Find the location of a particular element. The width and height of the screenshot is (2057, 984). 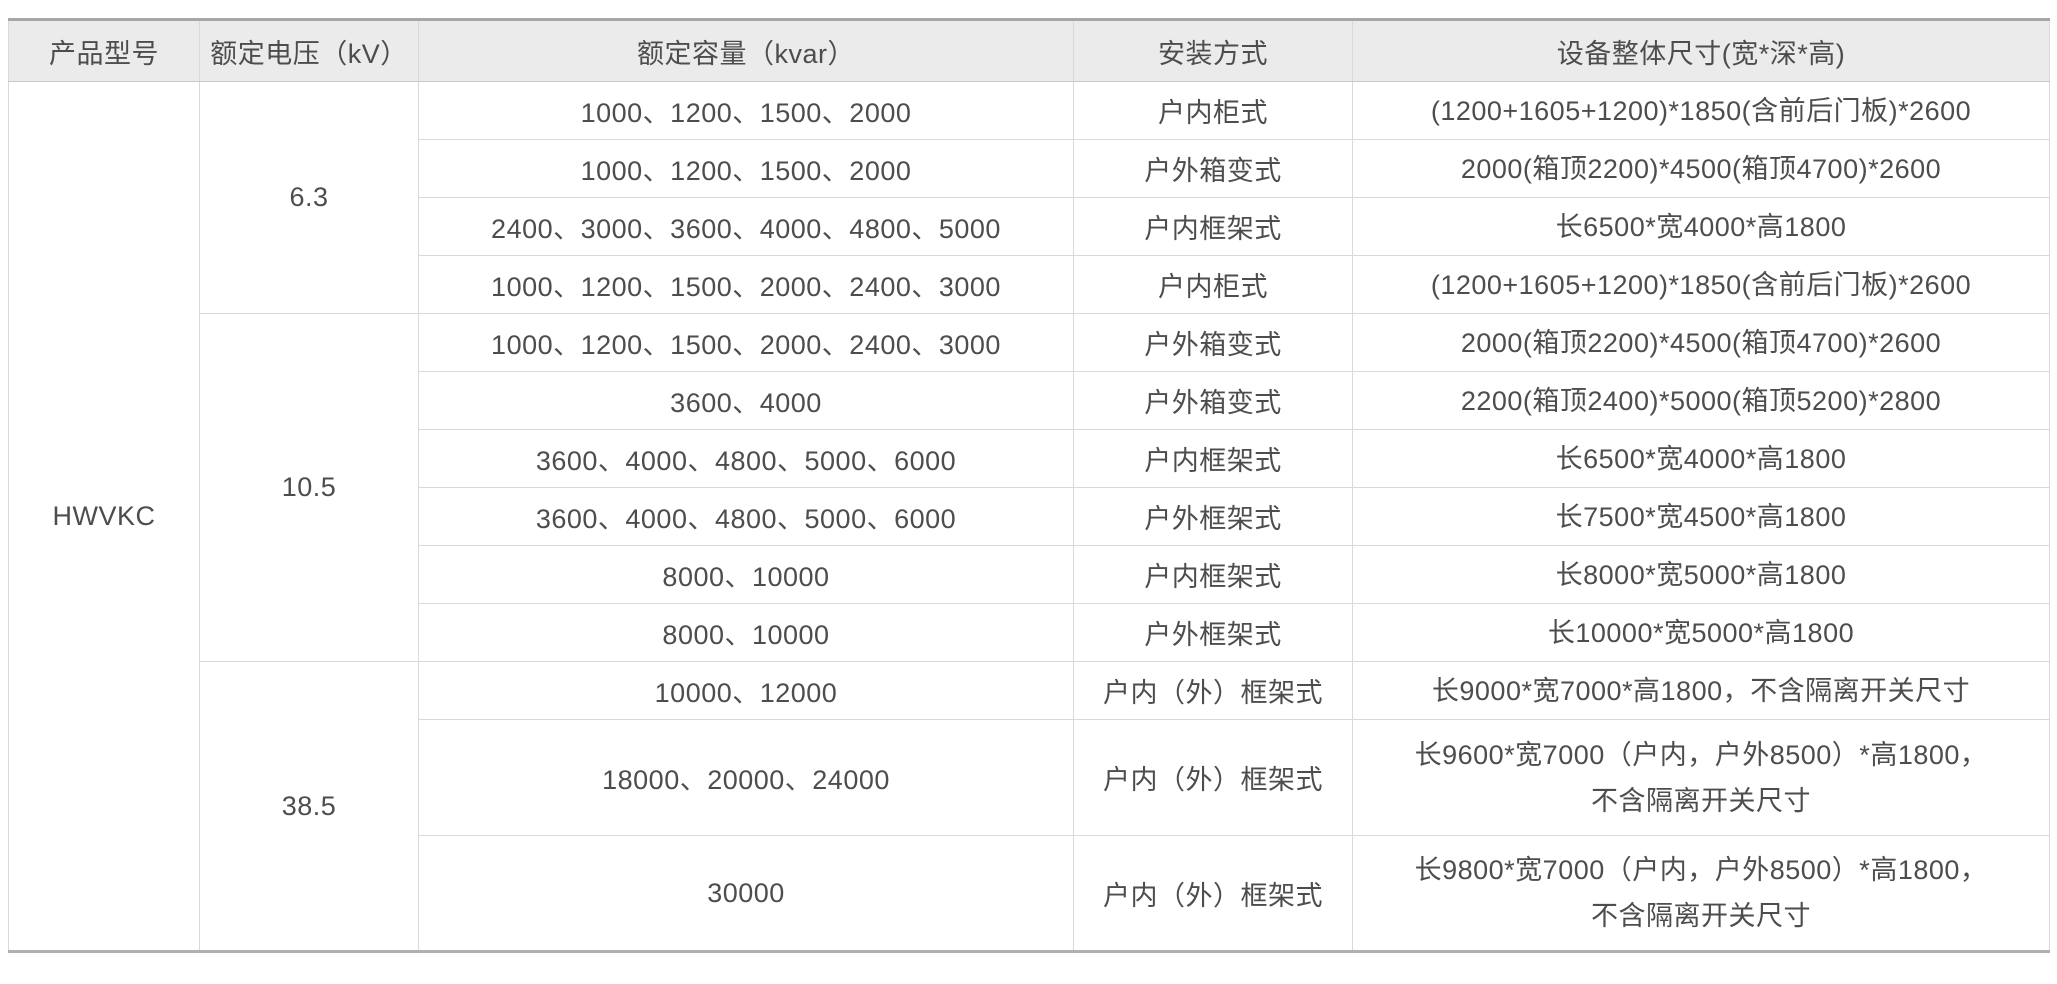

capacity-cell: 3600、4000 is located at coordinates (746, 400).